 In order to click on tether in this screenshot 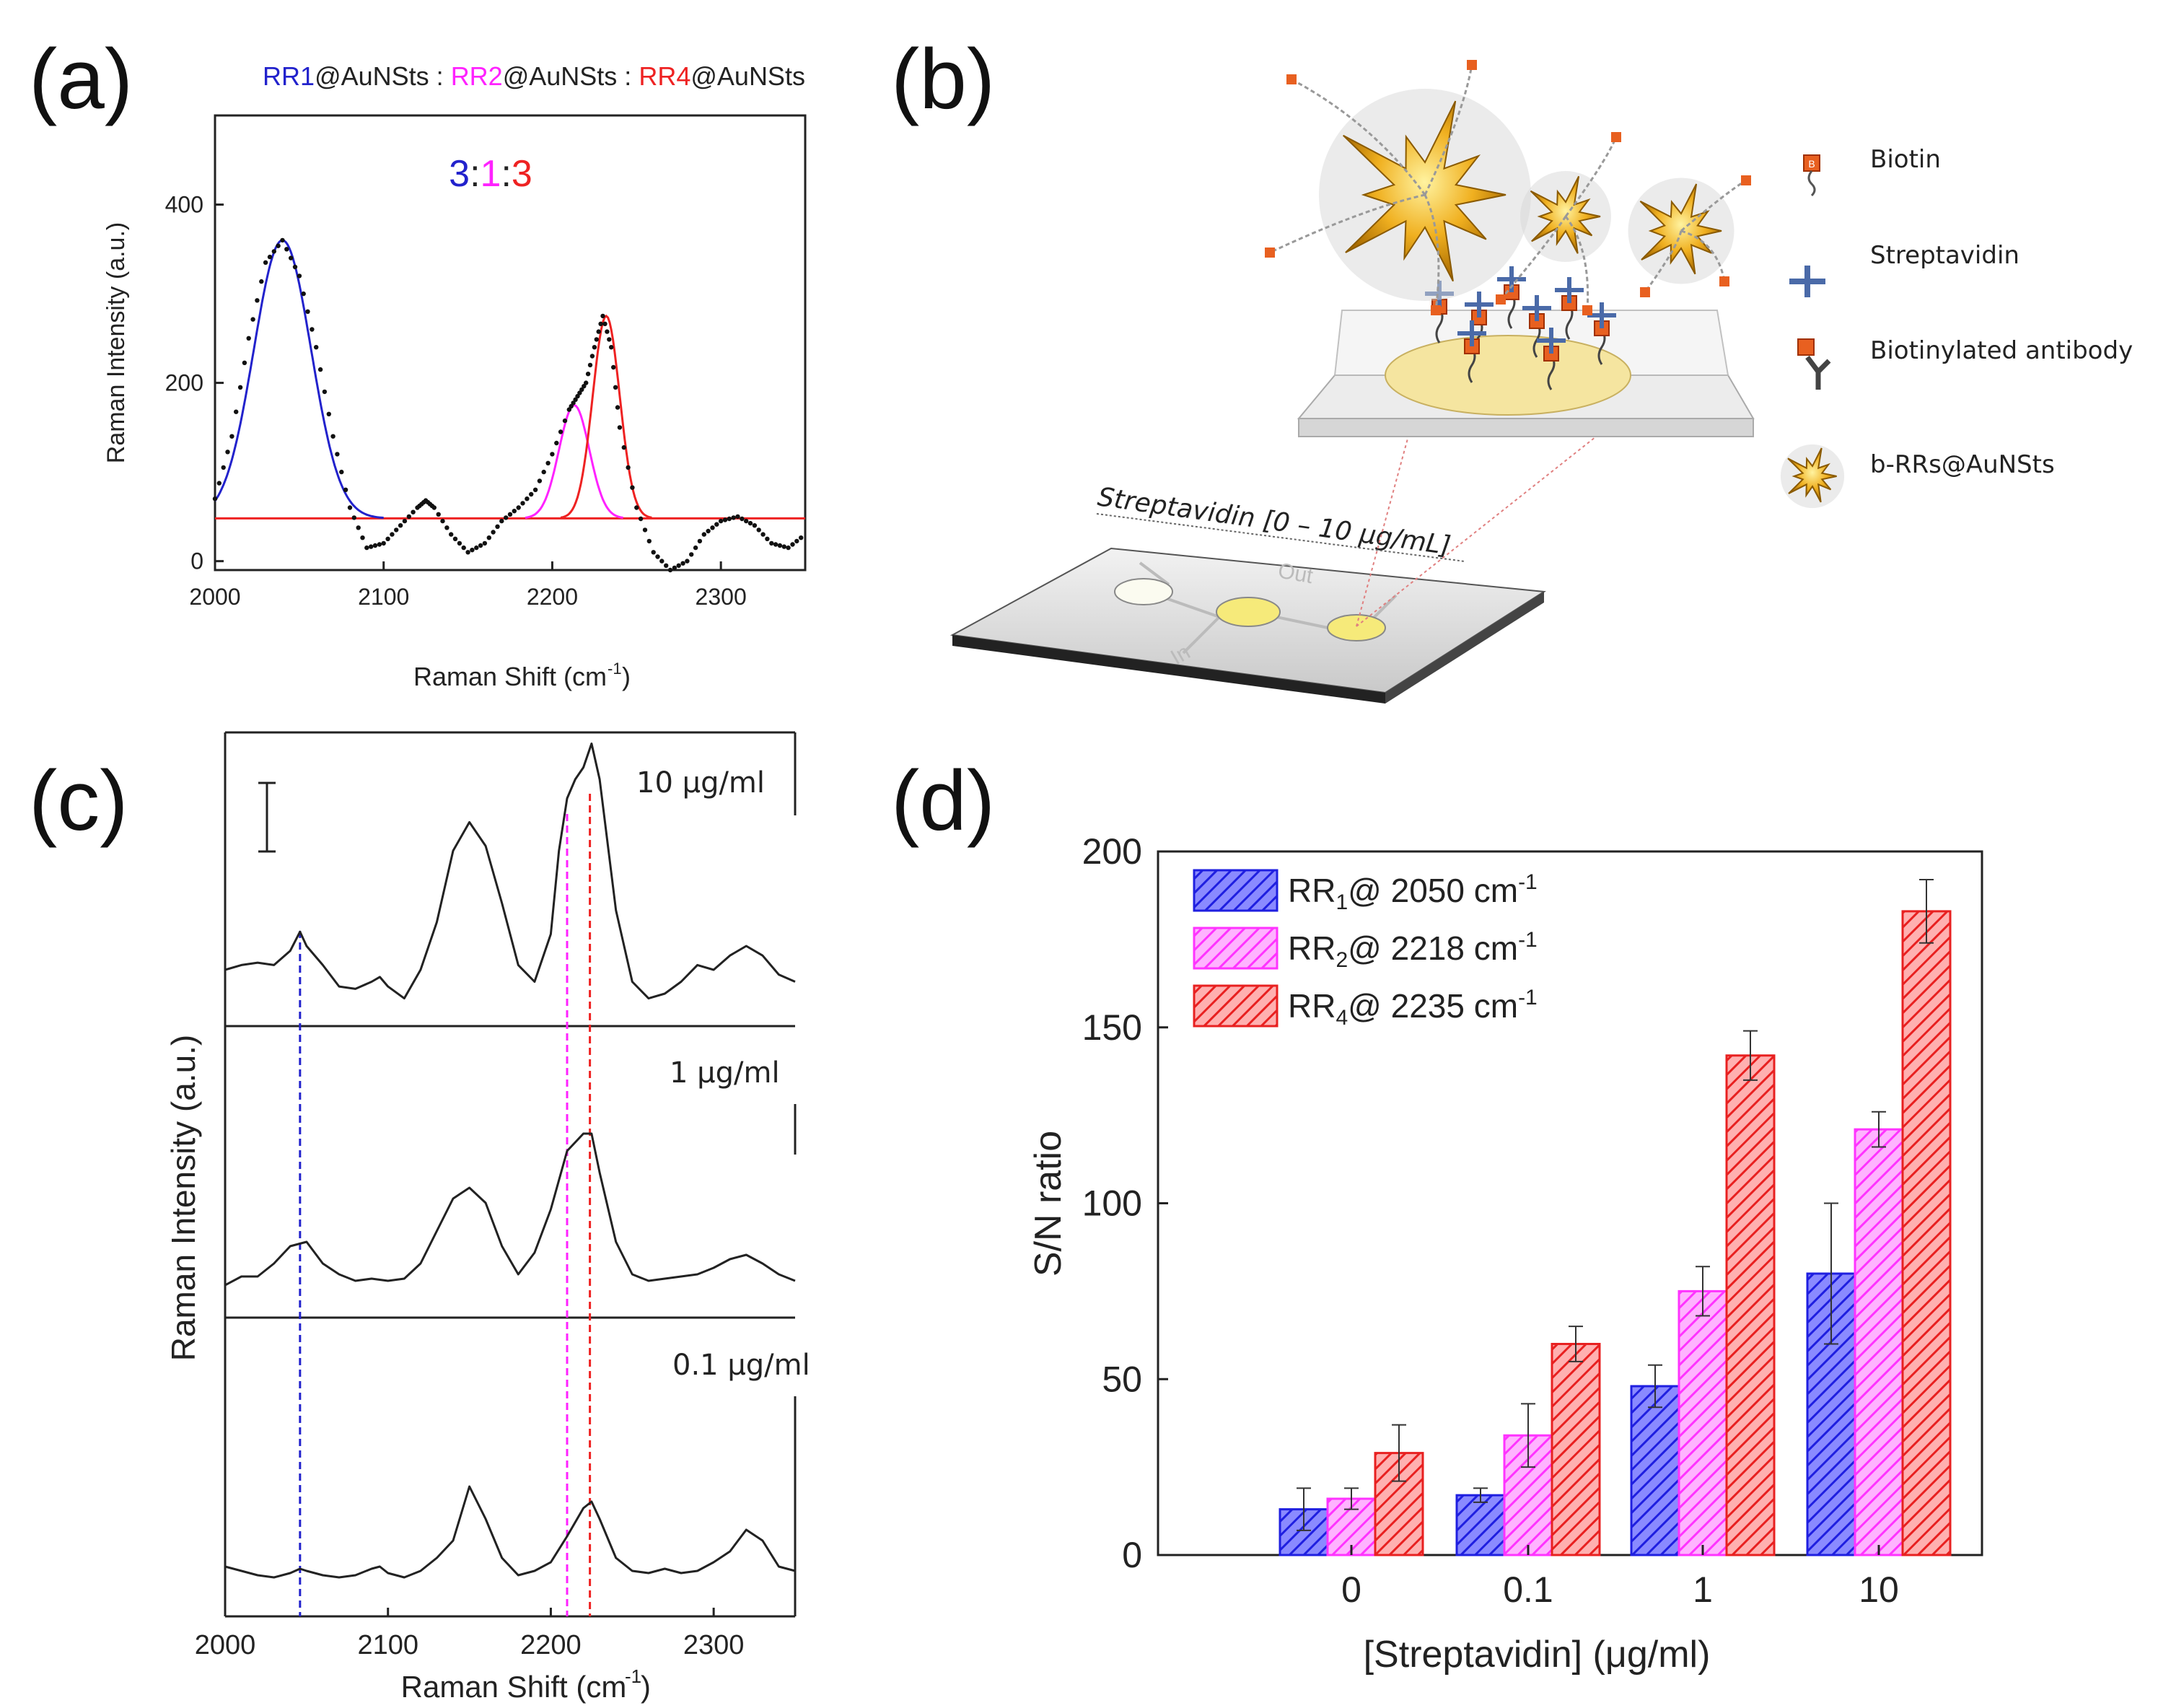, I will do `click(1703, 255)`.